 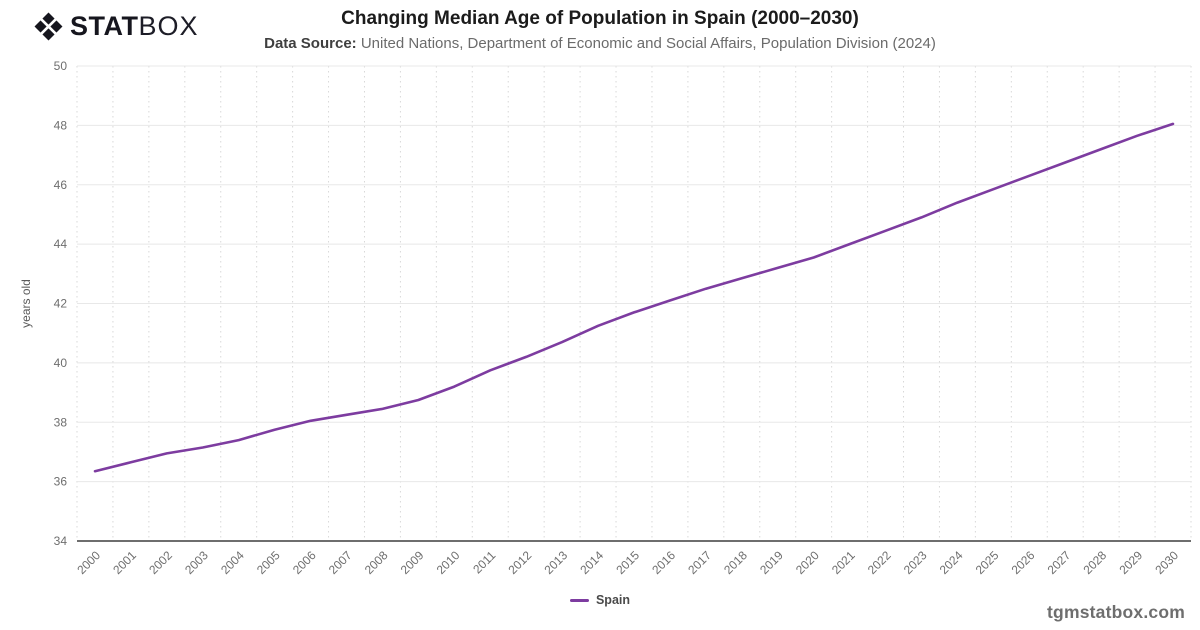 I want to click on statbox-diamond-icon, so click(x=48, y=26).